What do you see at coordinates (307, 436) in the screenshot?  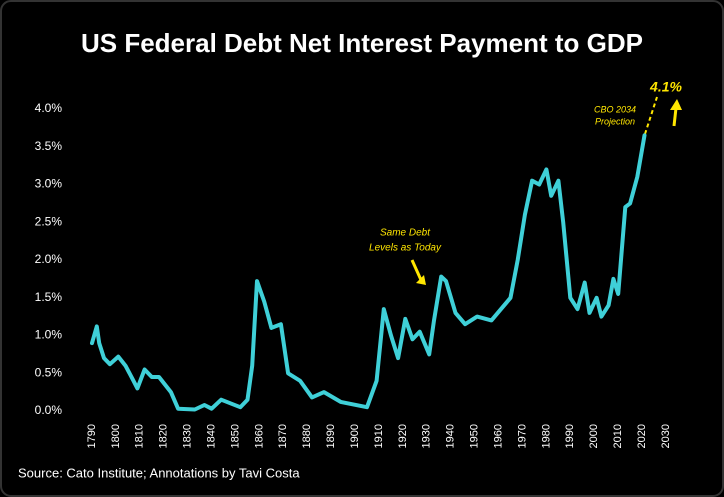 I see `x-tick-label: 1880` at bounding box center [307, 436].